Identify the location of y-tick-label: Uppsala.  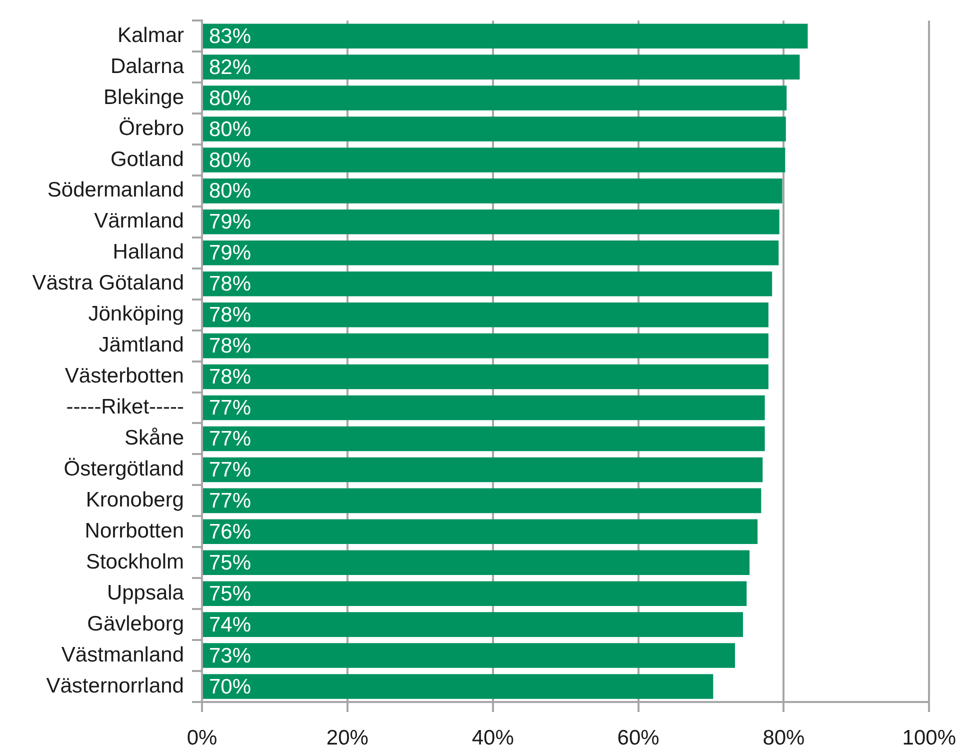
(145, 592).